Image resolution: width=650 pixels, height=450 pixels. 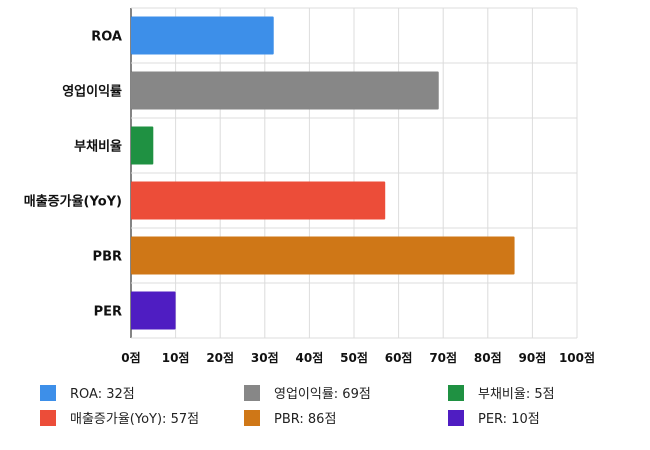 What do you see at coordinates (305, 419) in the screenshot?
I see `legend-label: PBR: 86점` at bounding box center [305, 419].